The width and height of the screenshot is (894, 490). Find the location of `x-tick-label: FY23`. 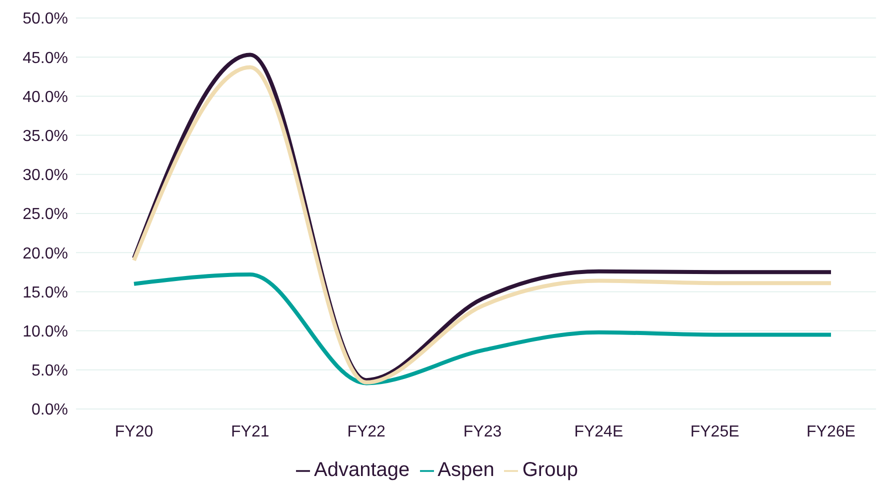

x-tick-label: FY23 is located at coordinates (482, 431).